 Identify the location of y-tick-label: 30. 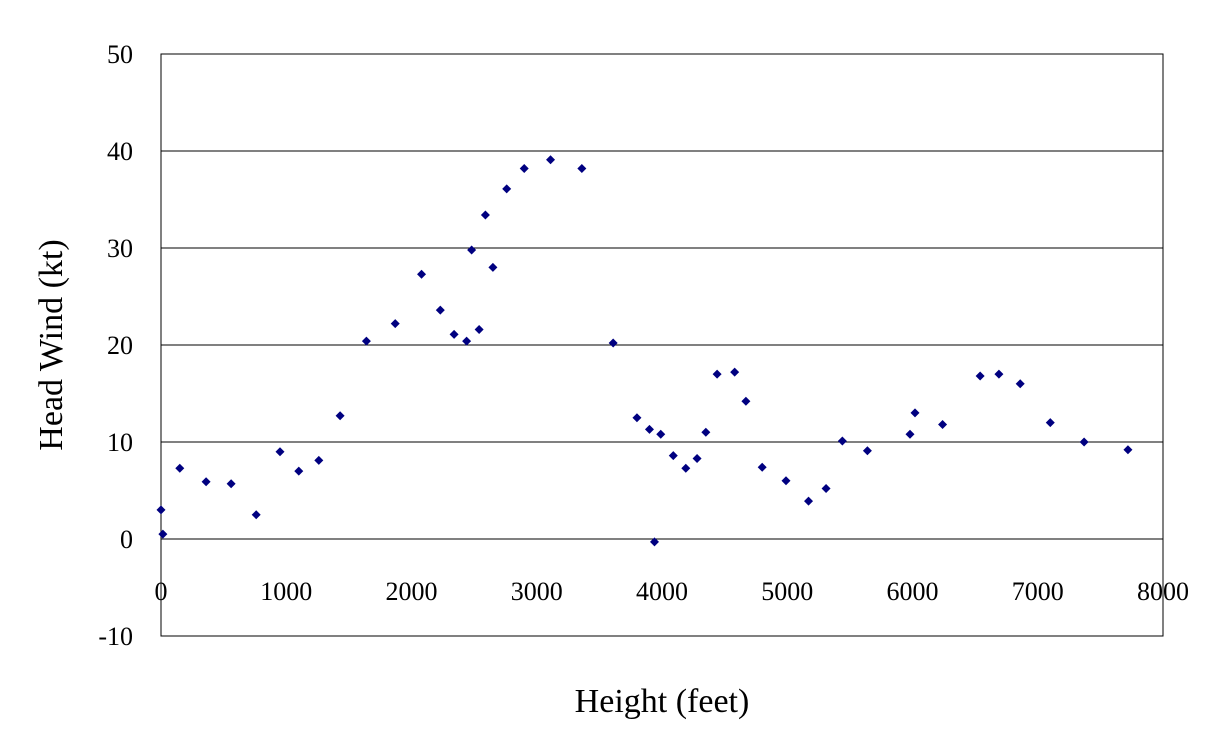
(120, 248).